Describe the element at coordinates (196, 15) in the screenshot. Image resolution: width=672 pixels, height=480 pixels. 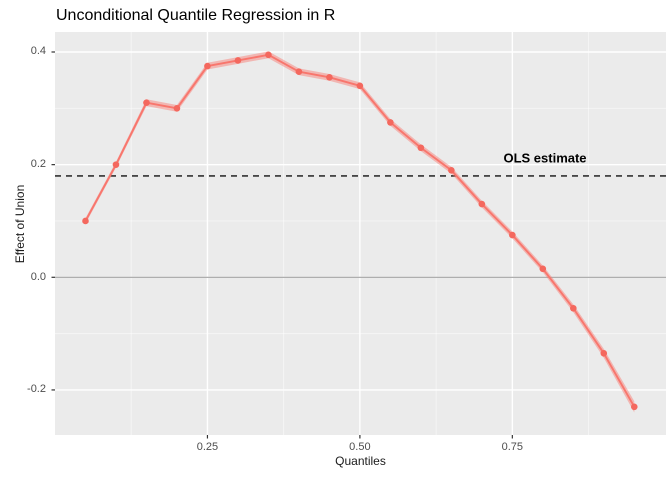
I see `plot-title: Unconditional Quantile Regression in R` at that location.